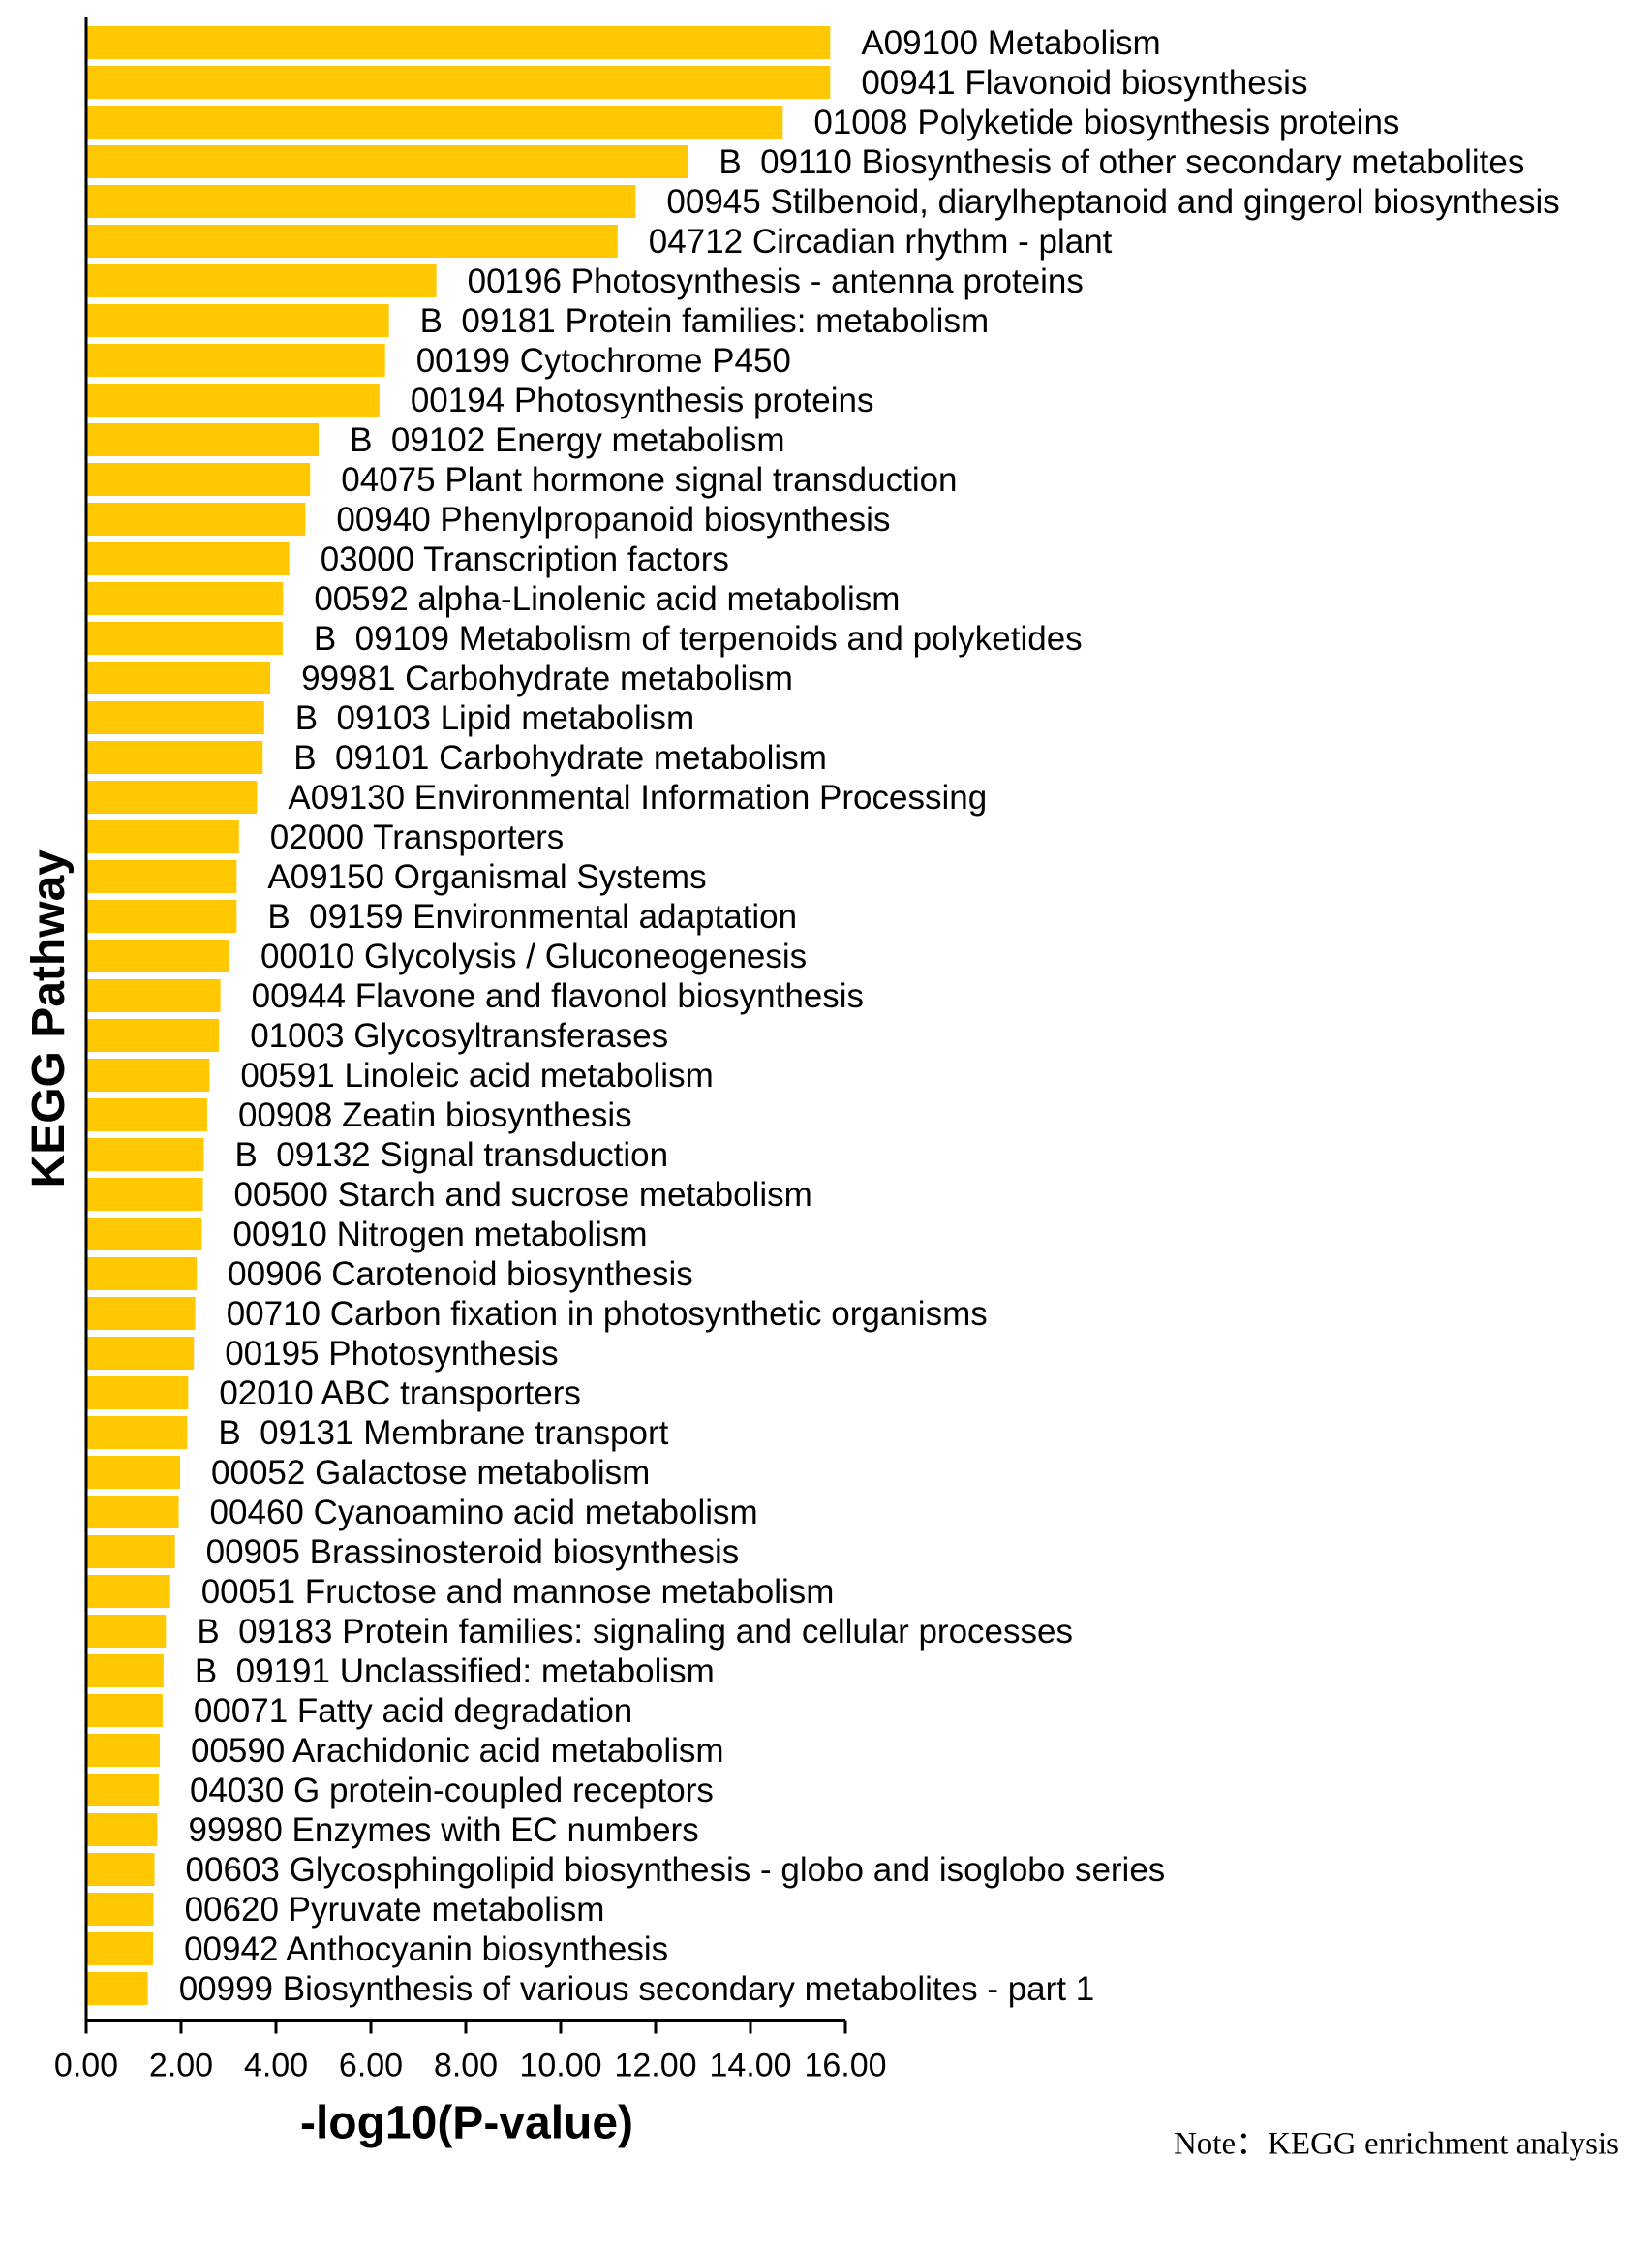  Describe the element at coordinates (607, 599) in the screenshot. I see `bar-label: 00592 alpha-Linolenic acid metabolism` at that location.